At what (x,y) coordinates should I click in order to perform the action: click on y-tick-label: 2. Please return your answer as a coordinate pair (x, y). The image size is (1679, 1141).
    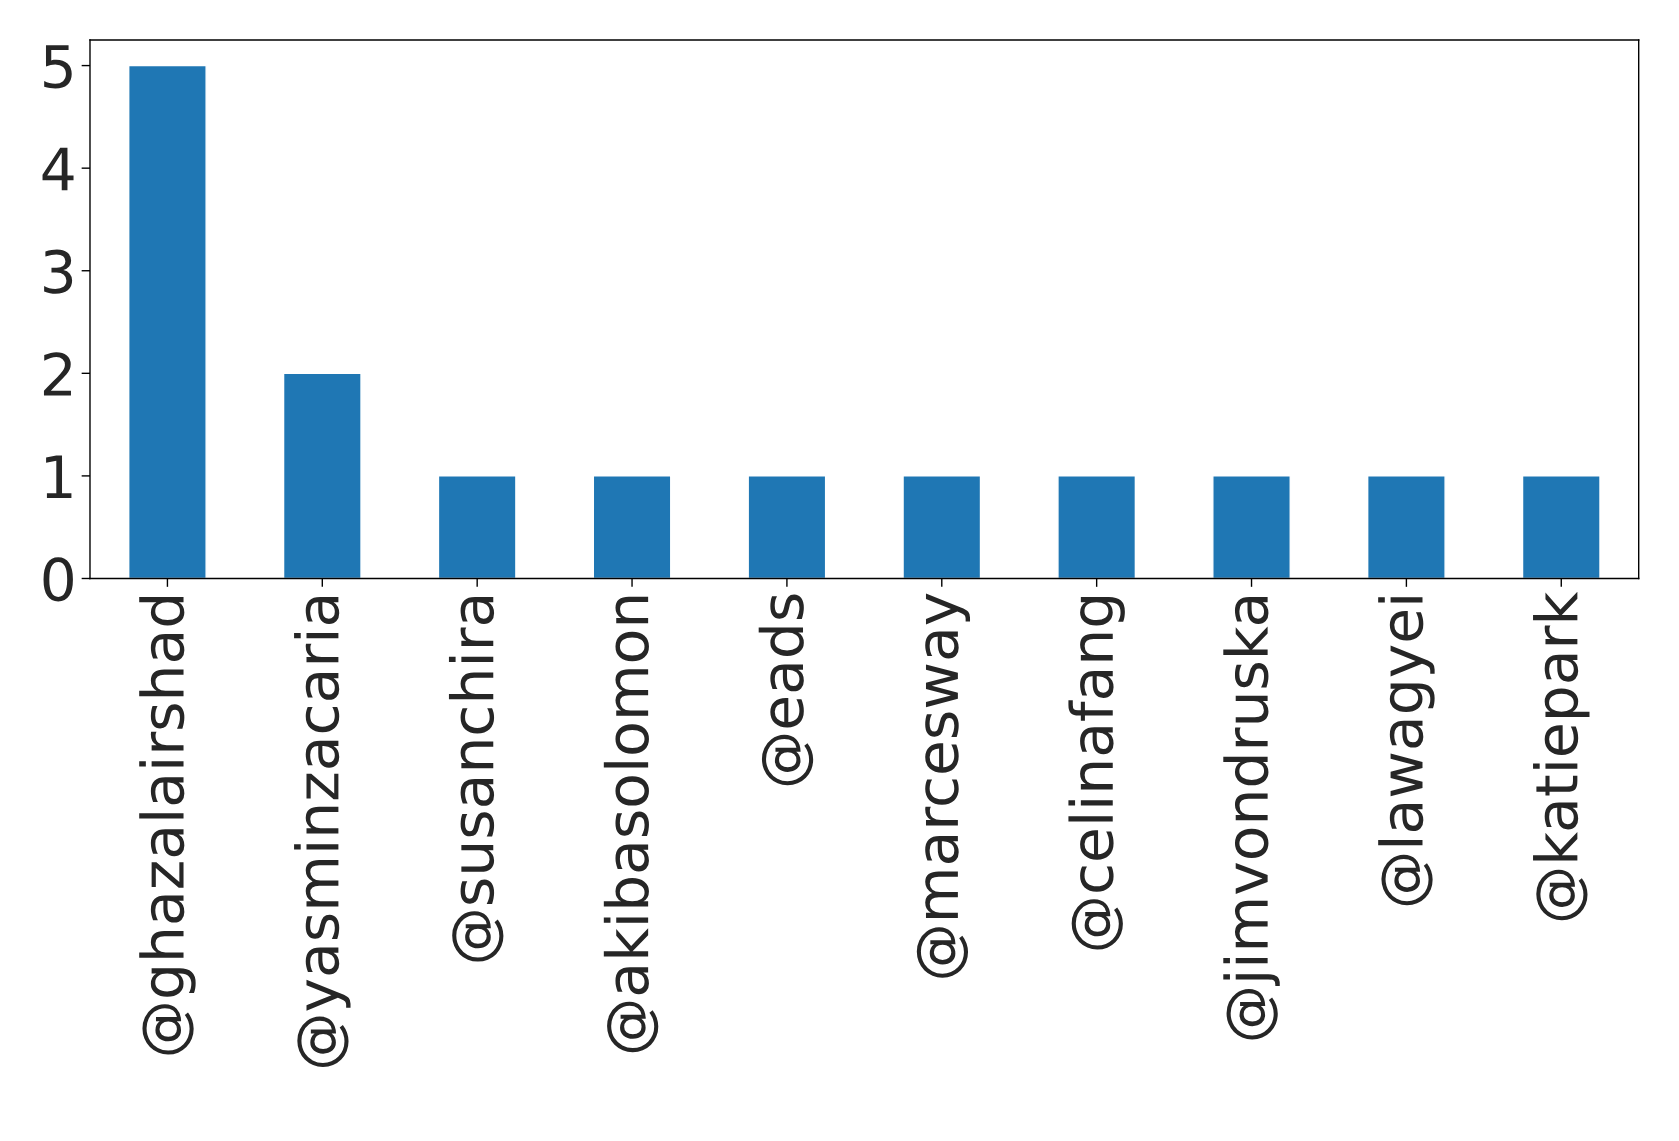
    Looking at the image, I should click on (57, 374).